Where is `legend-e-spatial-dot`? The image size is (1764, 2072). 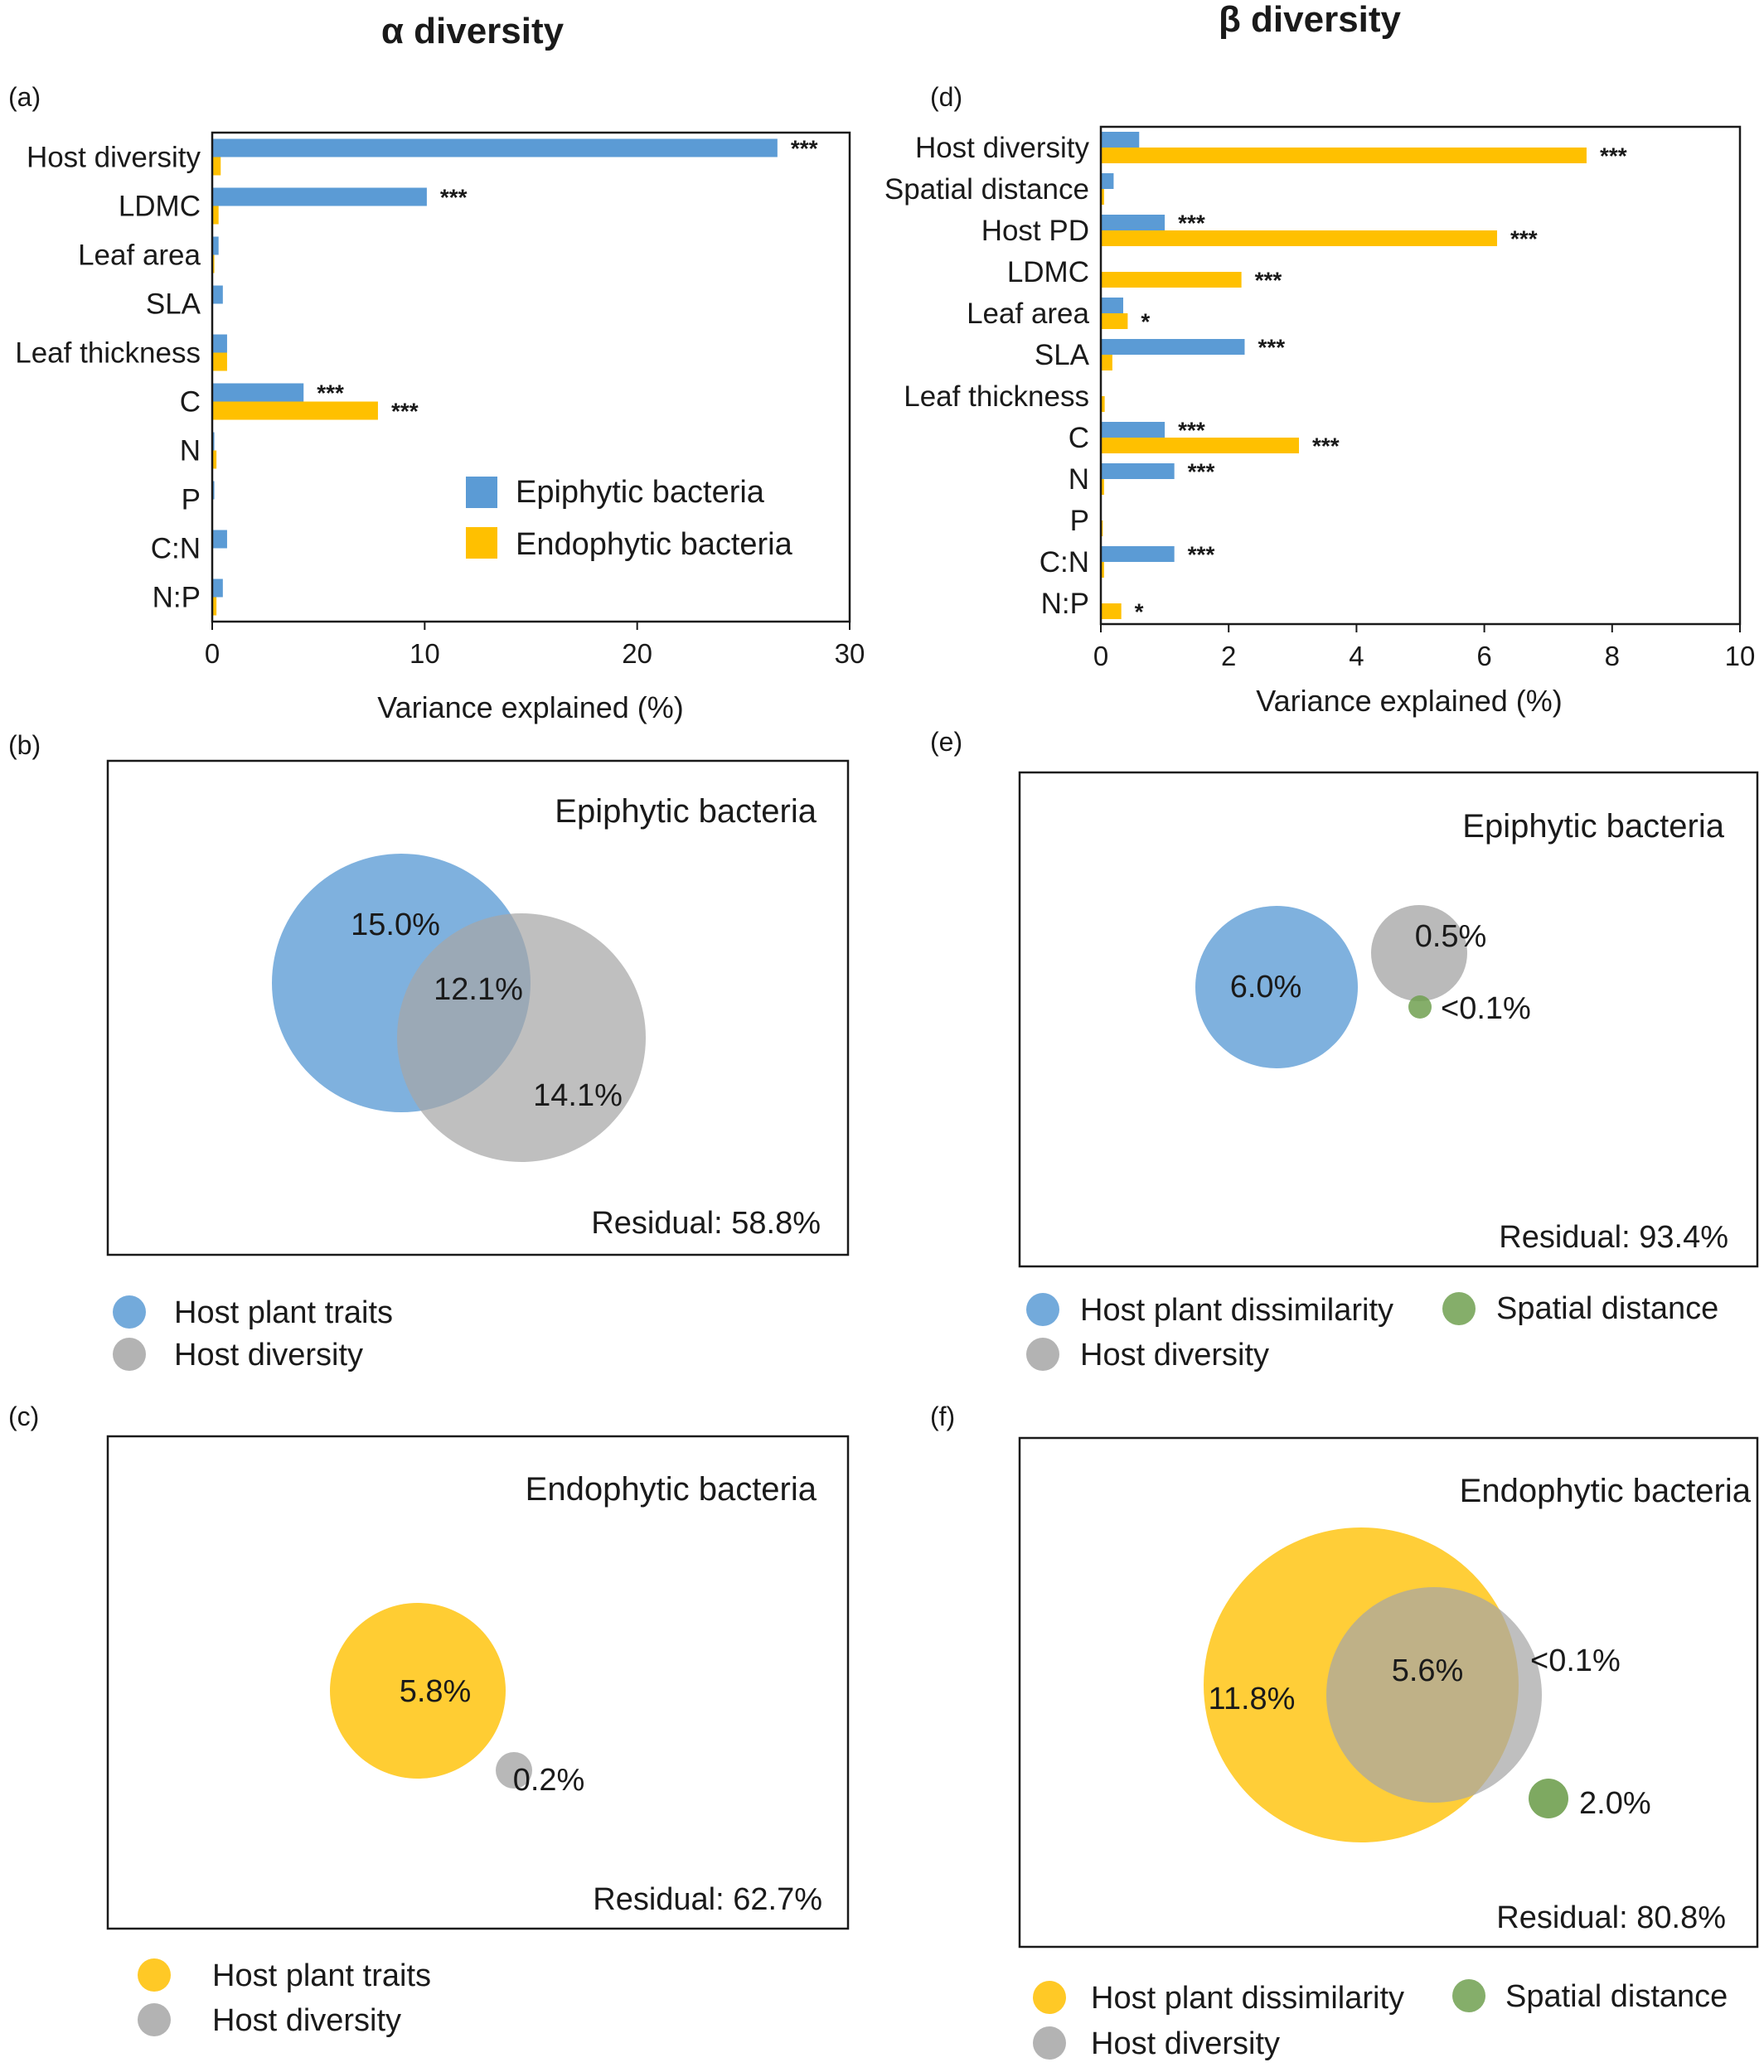 legend-e-spatial-dot is located at coordinates (1459, 1308).